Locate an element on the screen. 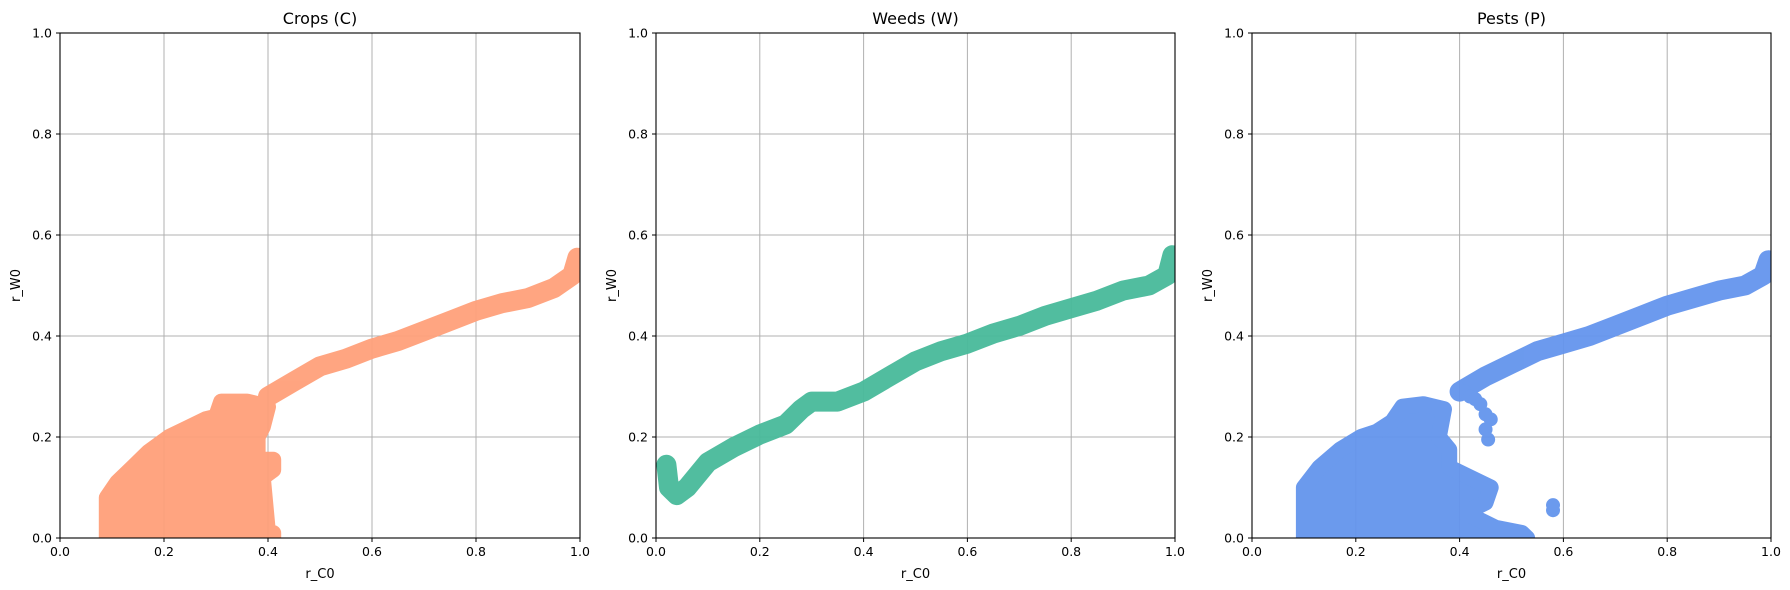 The width and height of the screenshot is (1790, 590). chart-title: Pests (P) is located at coordinates (1511, 18).